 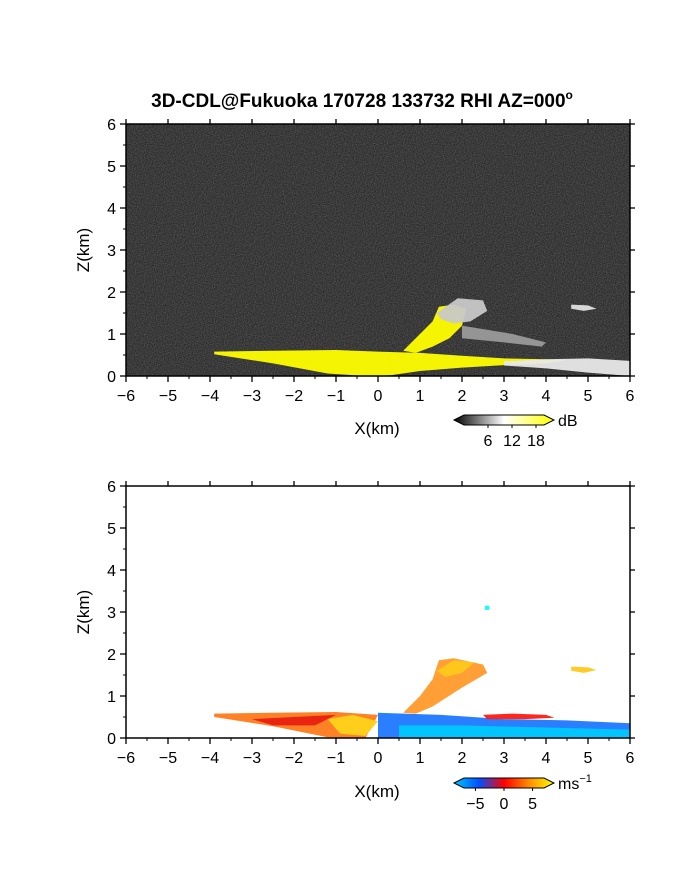 What do you see at coordinates (575, 783) in the screenshot?
I see `velocity-colorbar-unit: ms−1` at bounding box center [575, 783].